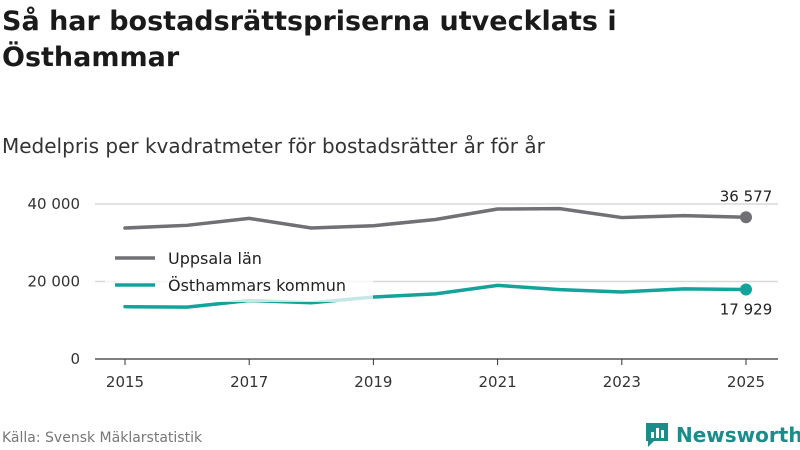 Image resolution: width=800 pixels, height=450 pixels. I want to click on x-tick-label-2023: 2023, so click(622, 382).